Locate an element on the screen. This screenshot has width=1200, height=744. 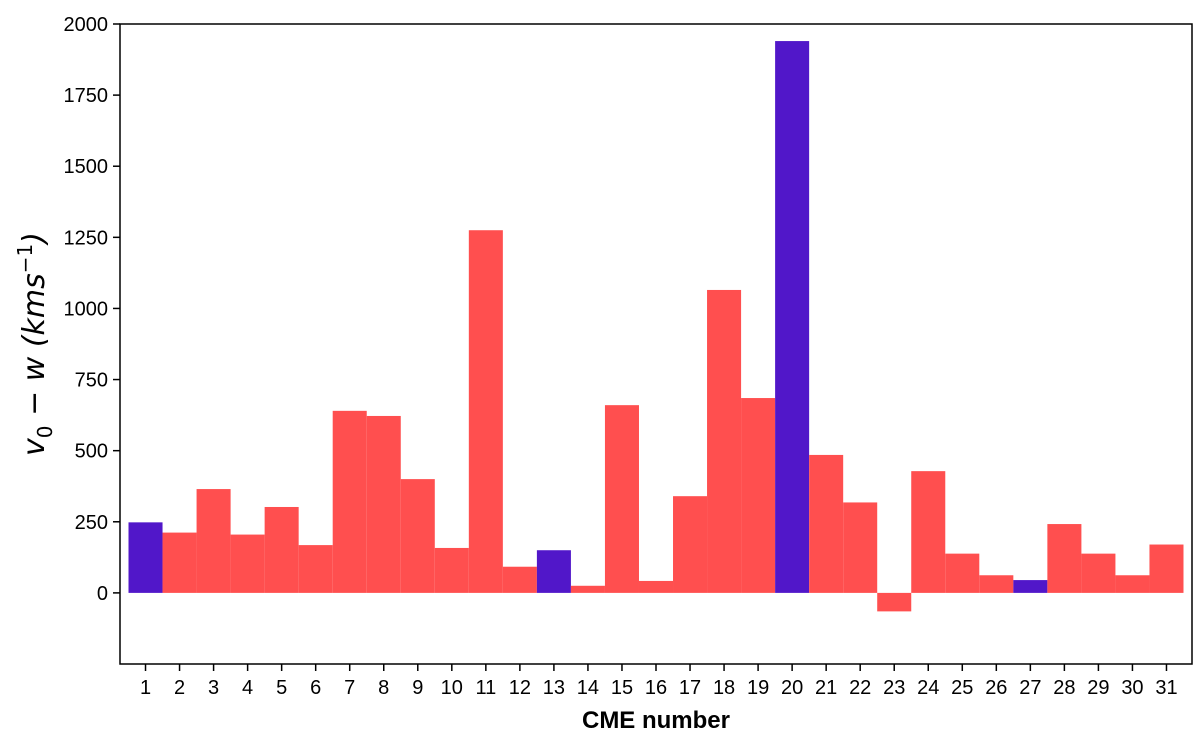
y-axis-title-close: ) is located at coordinates (34, 239).